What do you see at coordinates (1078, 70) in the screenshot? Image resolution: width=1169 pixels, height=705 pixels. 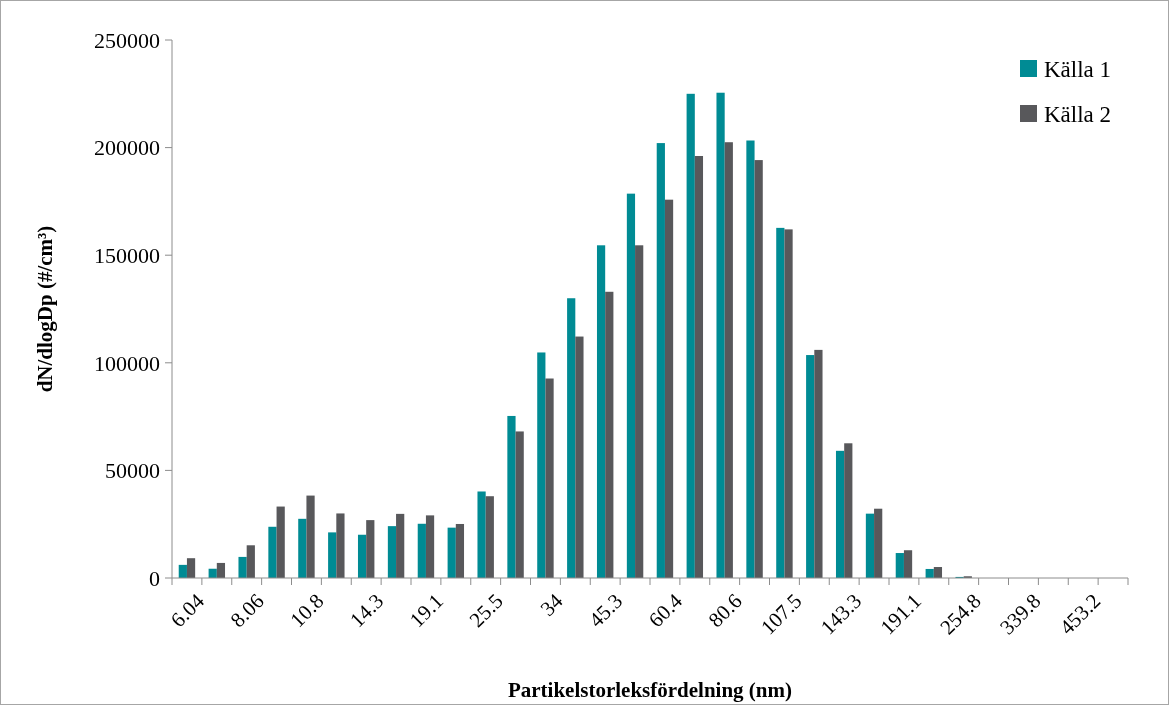 I see `legend-label: Källa 1` at bounding box center [1078, 70].